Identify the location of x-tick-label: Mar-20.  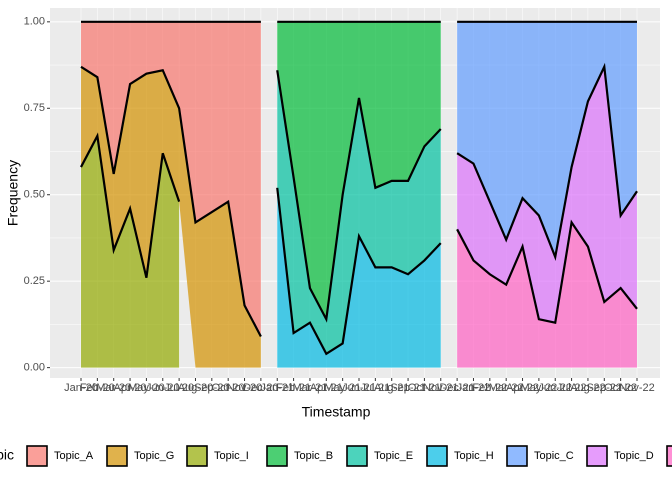
(113, 388).